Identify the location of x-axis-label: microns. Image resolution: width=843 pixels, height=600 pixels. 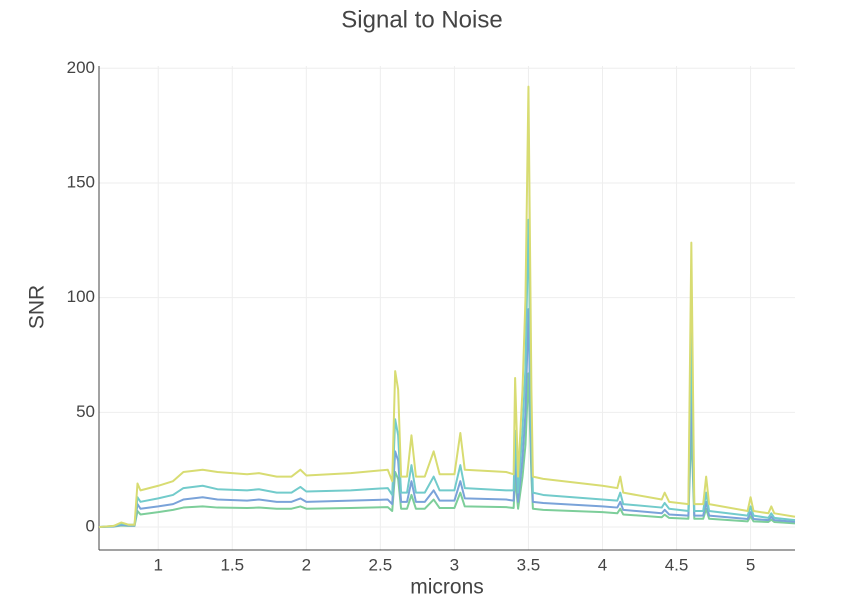
(447, 587).